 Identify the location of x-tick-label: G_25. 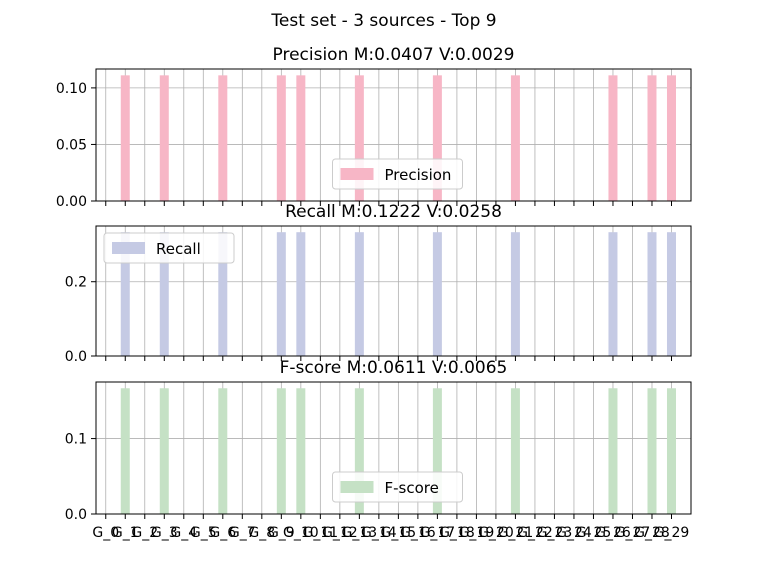
(594, 533).